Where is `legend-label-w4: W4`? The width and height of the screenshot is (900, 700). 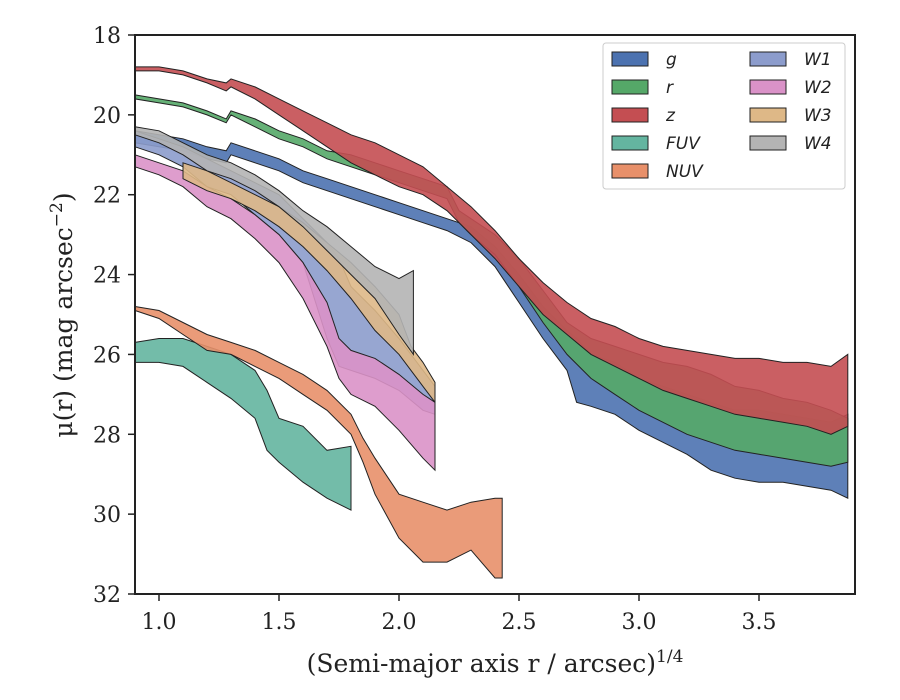 legend-label-w4: W4 is located at coordinates (818, 144).